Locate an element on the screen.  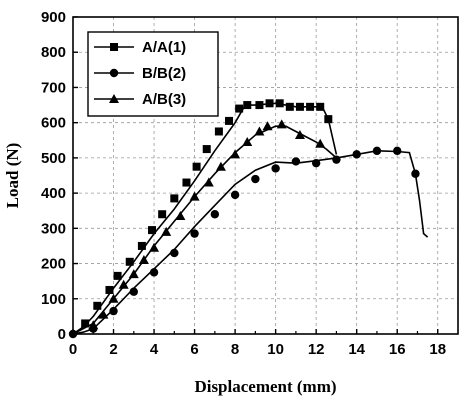
x-tick-label: 6 is located at coordinates (194, 349).